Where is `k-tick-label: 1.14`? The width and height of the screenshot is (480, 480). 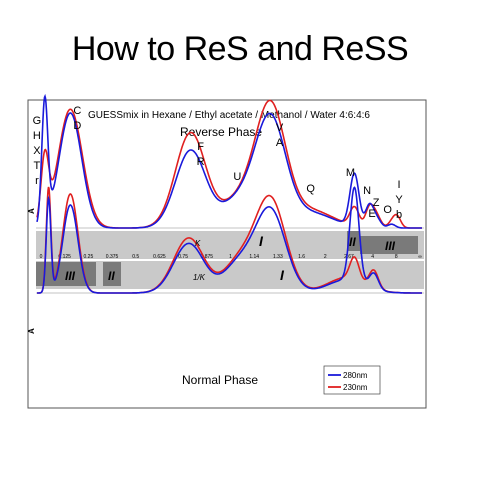 k-tick-label: 1.14 is located at coordinates (254, 257).